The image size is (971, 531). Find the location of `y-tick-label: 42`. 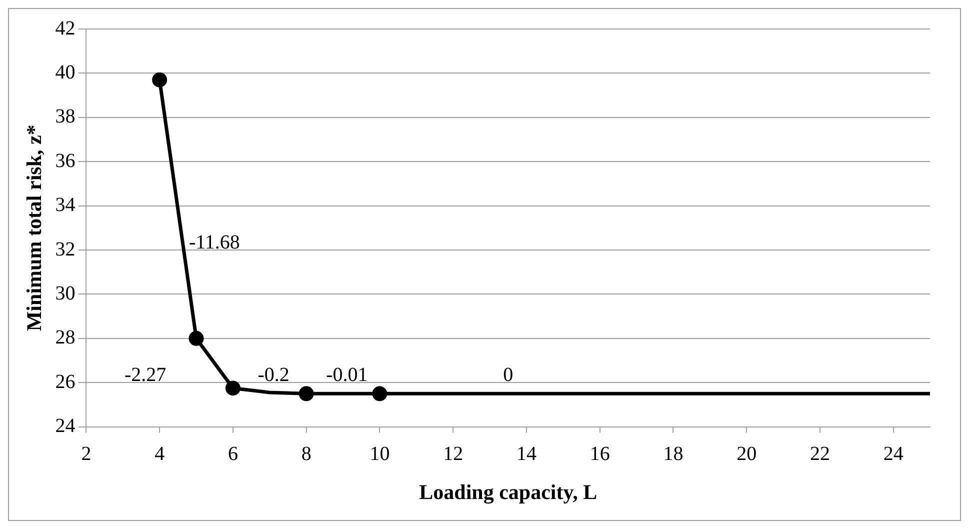

y-tick-label: 42 is located at coordinates (65, 28).